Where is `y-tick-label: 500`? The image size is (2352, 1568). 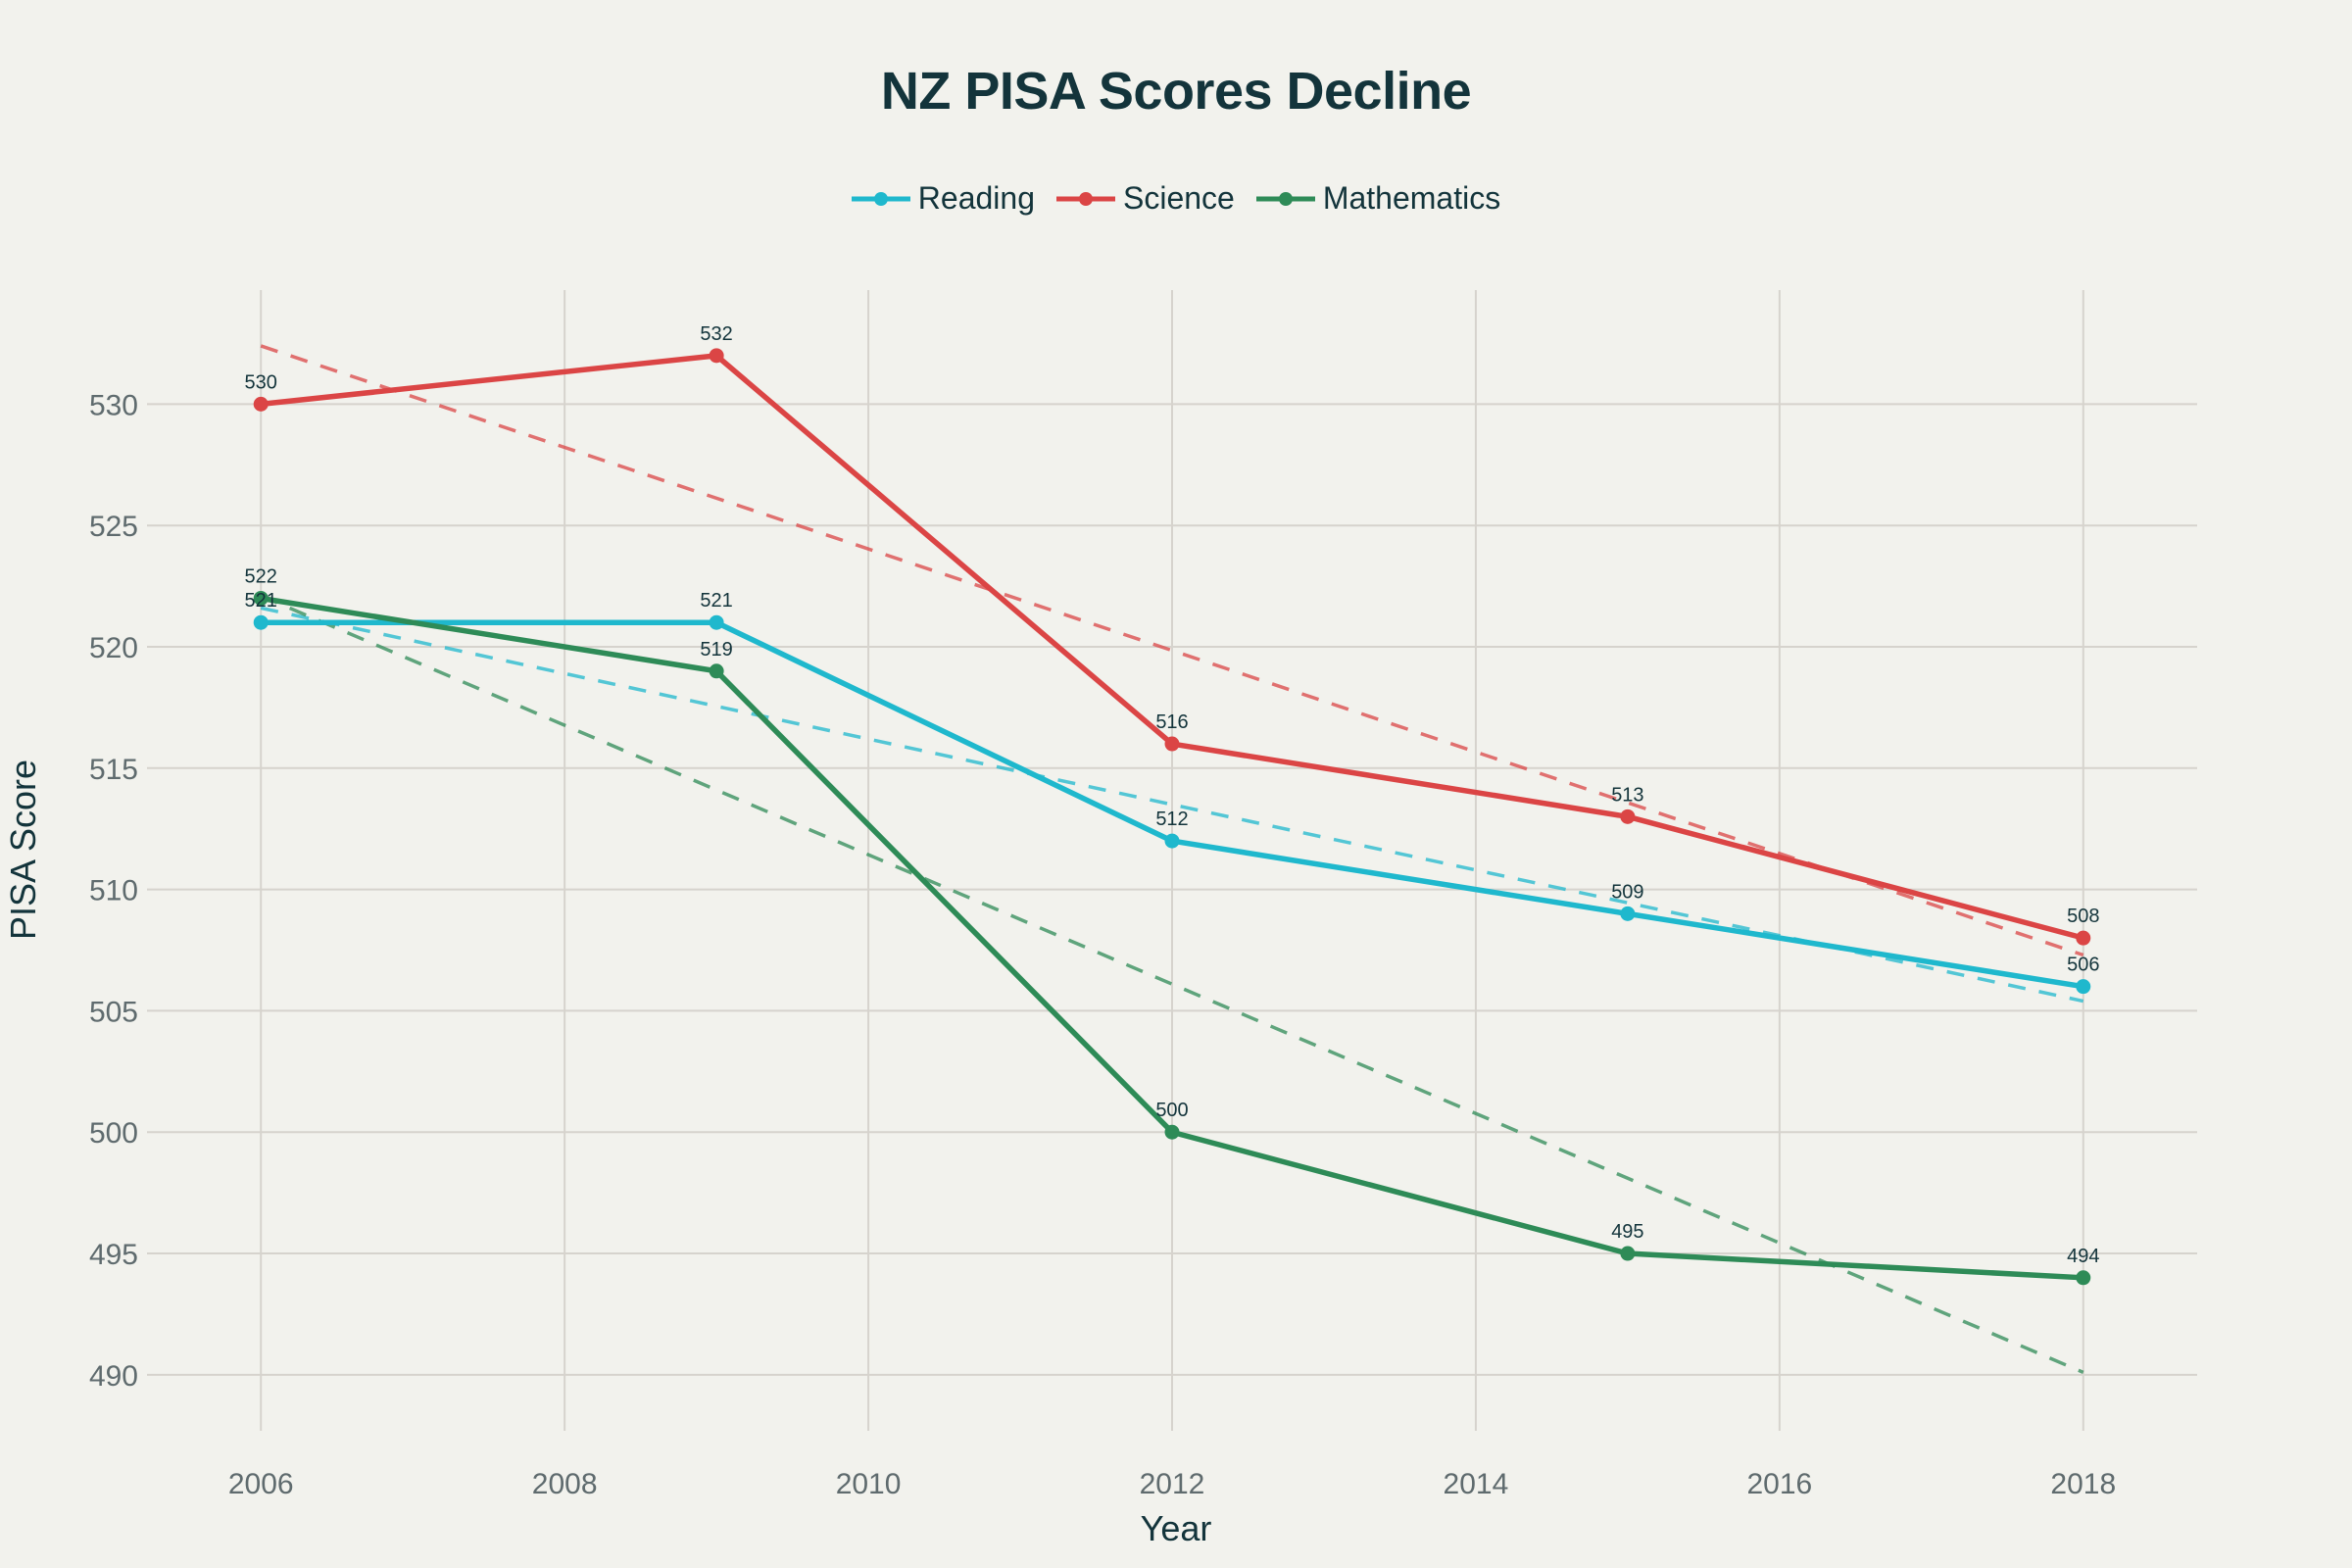 y-tick-label: 500 is located at coordinates (113, 1133).